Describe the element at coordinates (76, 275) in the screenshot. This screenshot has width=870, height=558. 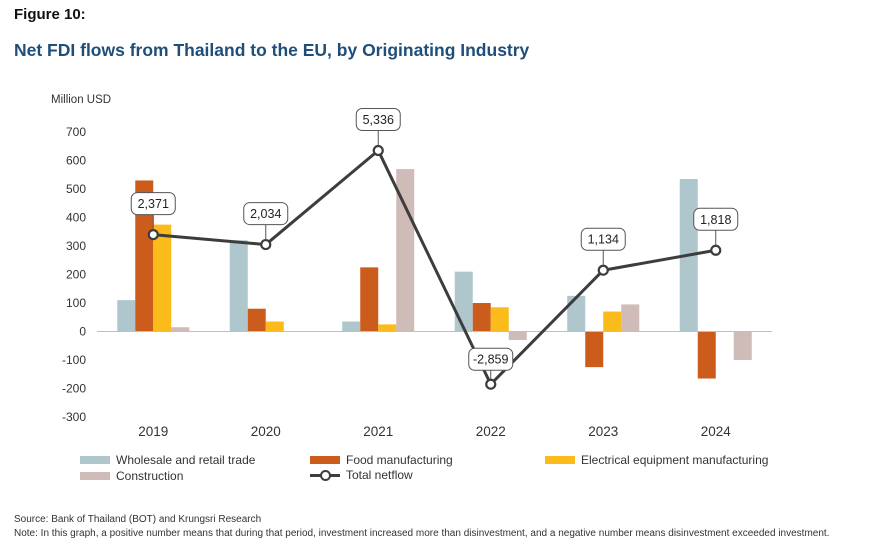
I see `y-tick-label: 200` at that location.